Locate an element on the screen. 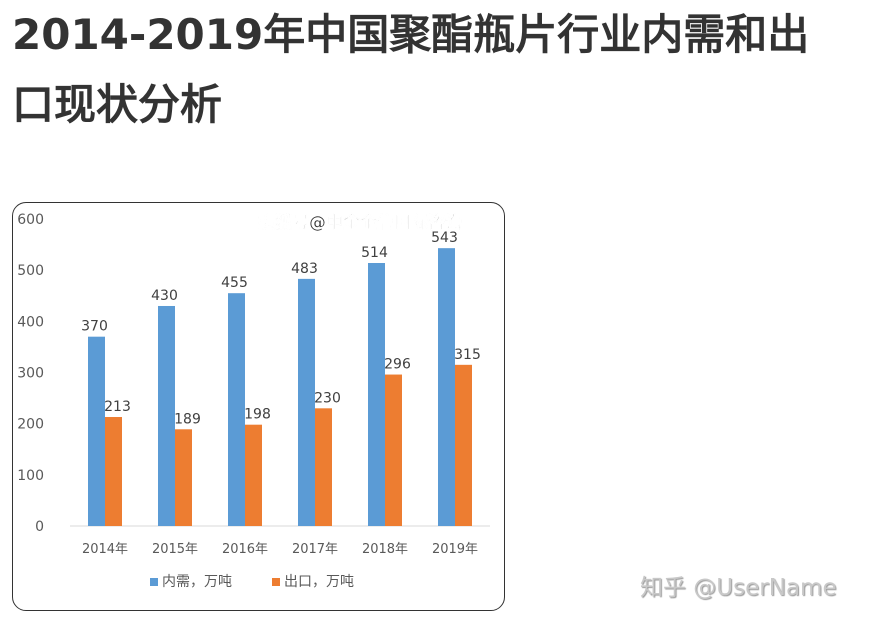  legend-label: 内需，万吨 is located at coordinates (197, 582).